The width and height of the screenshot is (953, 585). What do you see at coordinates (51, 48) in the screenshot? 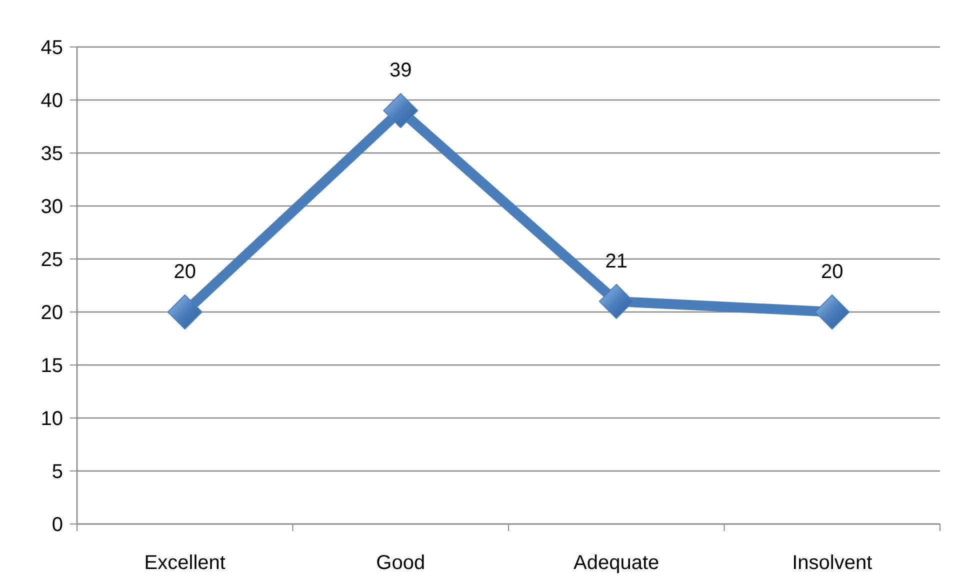
I see `y-tick-label: 45` at bounding box center [51, 48].